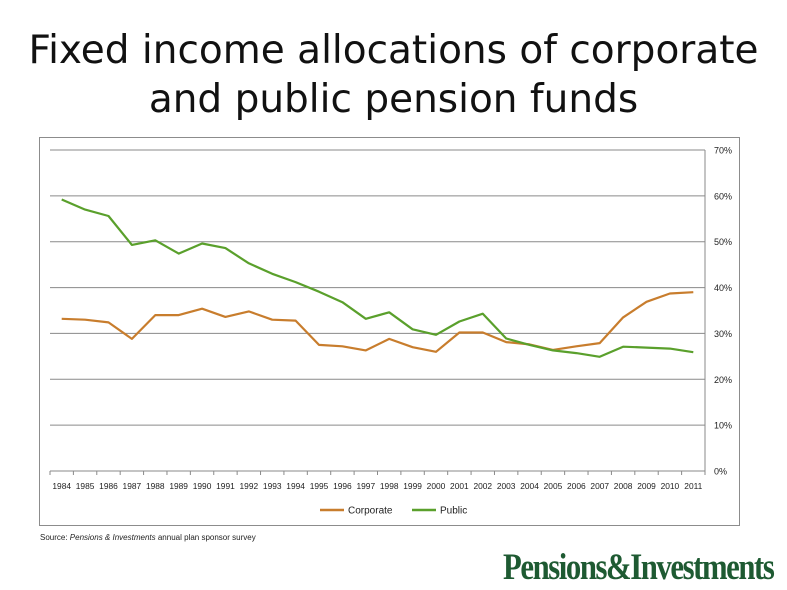 The image size is (787, 590). Describe the element at coordinates (529, 486) in the screenshot. I see `x-tick-label: 2004` at that location.